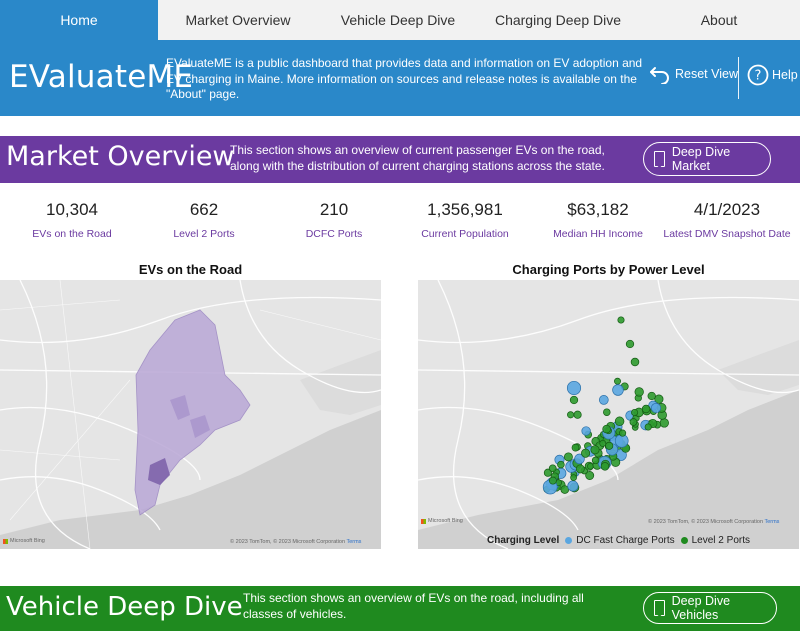  I want to click on kpi-value: 4/1/2023, so click(727, 209).